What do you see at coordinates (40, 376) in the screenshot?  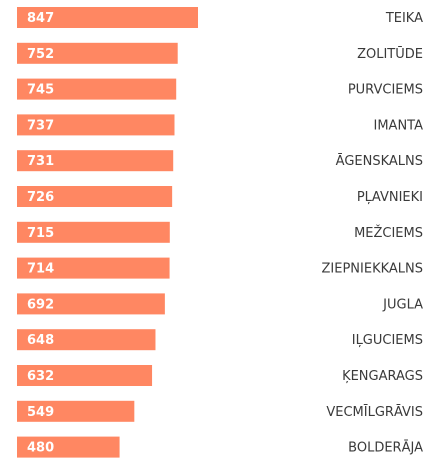 I see `value-label: 632` at bounding box center [40, 376].